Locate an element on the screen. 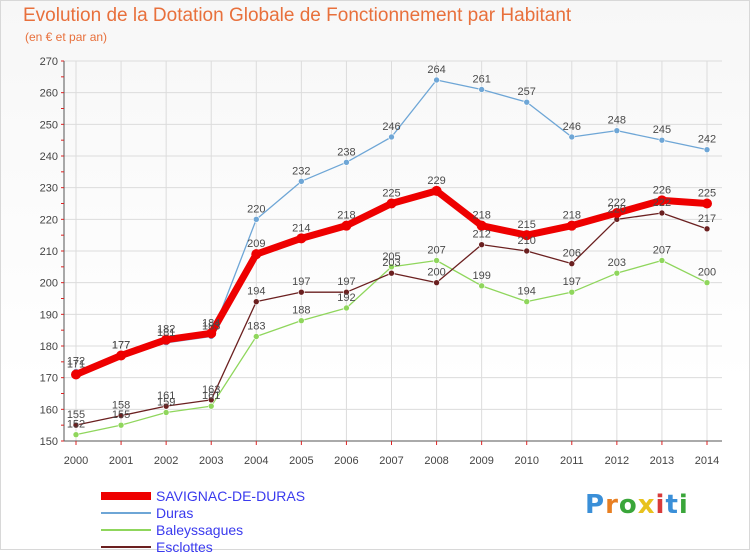 This screenshot has width=750, height=555. data-label: 264 is located at coordinates (436, 70).